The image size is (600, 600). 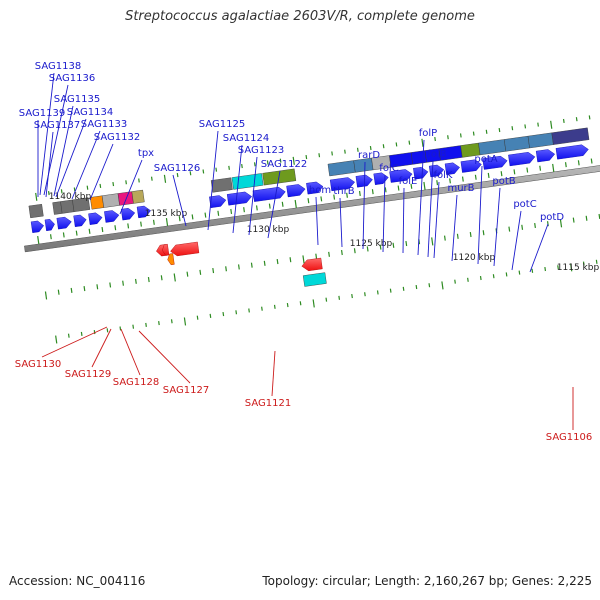 I want to click on top-gene-label-8: tpx, so click(x=146, y=153).